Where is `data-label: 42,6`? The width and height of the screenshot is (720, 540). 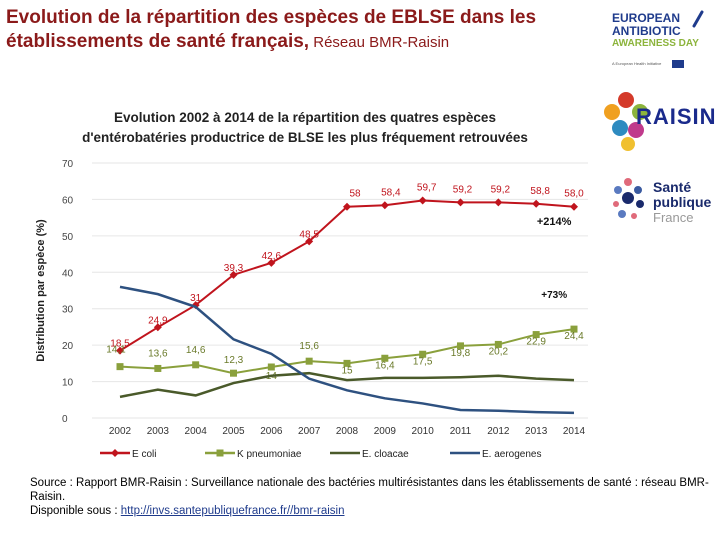
data-label: 42,6 is located at coordinates (272, 256).